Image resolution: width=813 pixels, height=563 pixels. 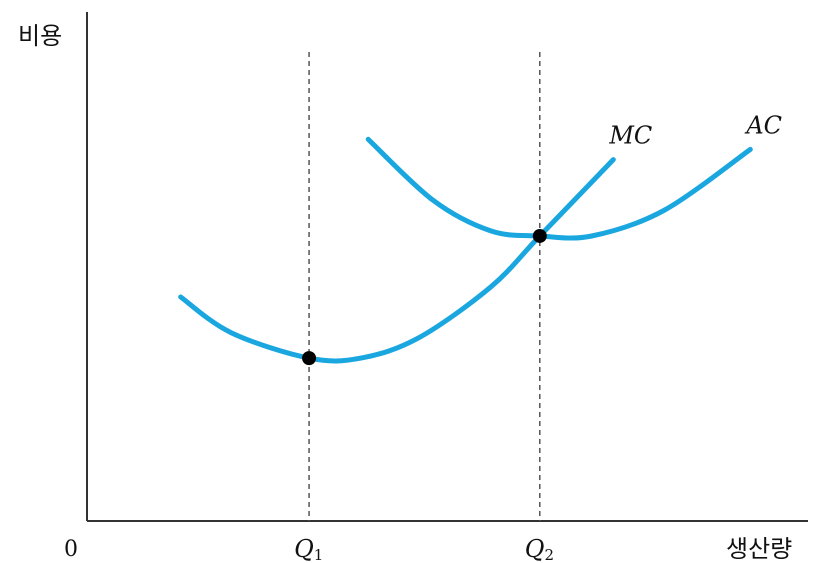 I want to click on ac-label: AC, so click(x=763, y=125).